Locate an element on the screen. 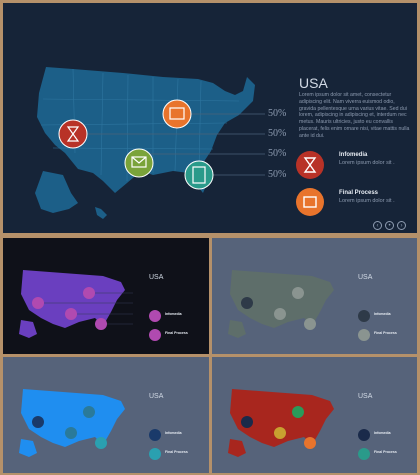 Image resolution: width=420 pixels, height=475 pixels. legend-icon-infomedia is located at coordinates (310, 165).